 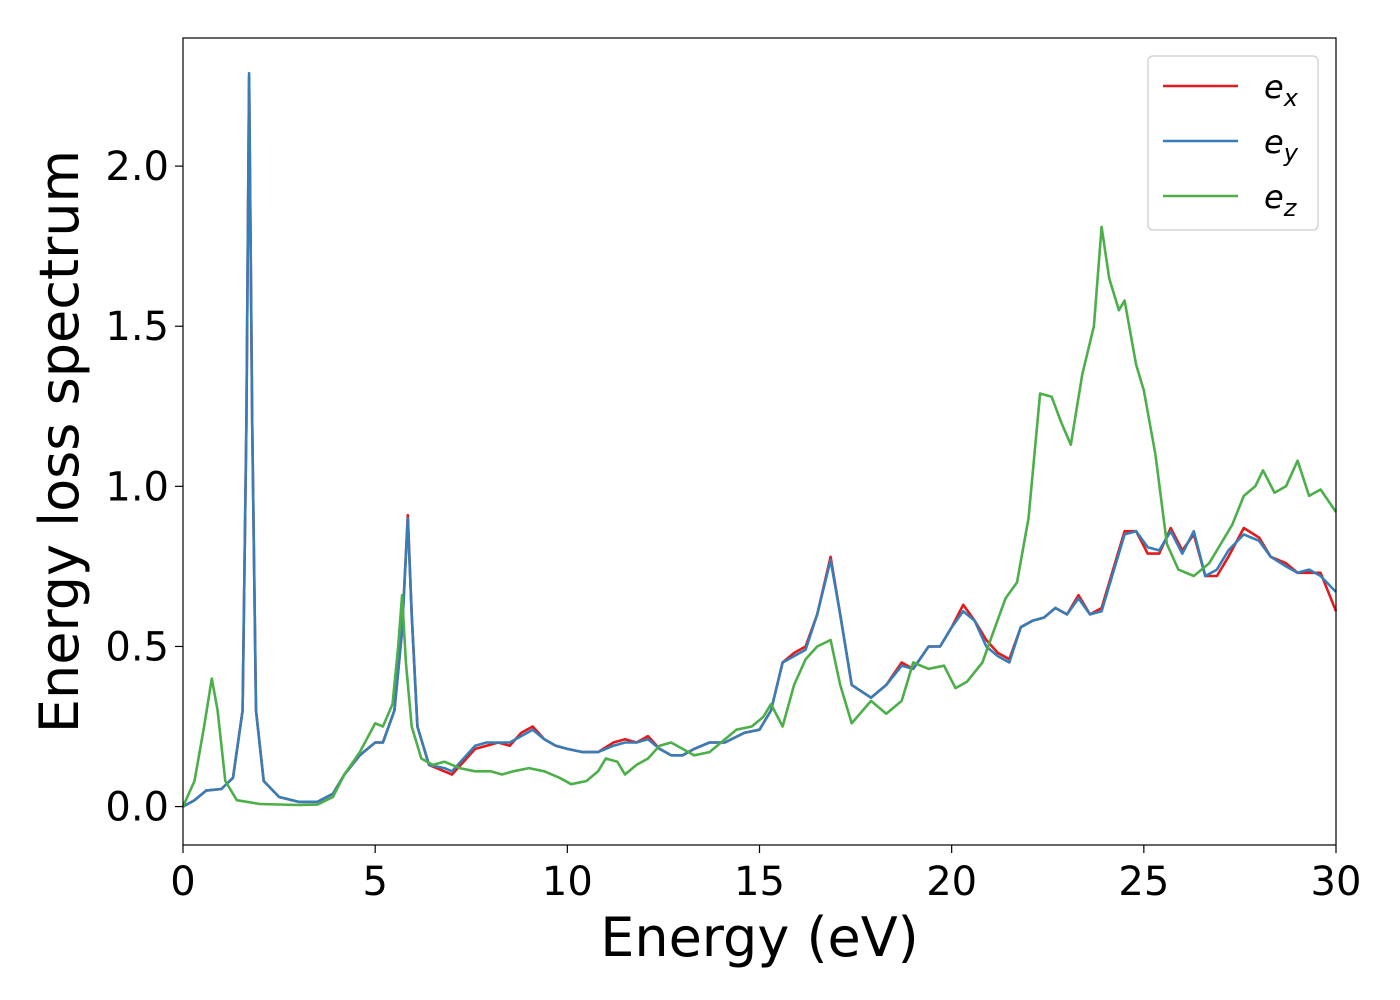 What do you see at coordinates (374, 882) in the screenshot?
I see `x-tick-label: 5` at bounding box center [374, 882].